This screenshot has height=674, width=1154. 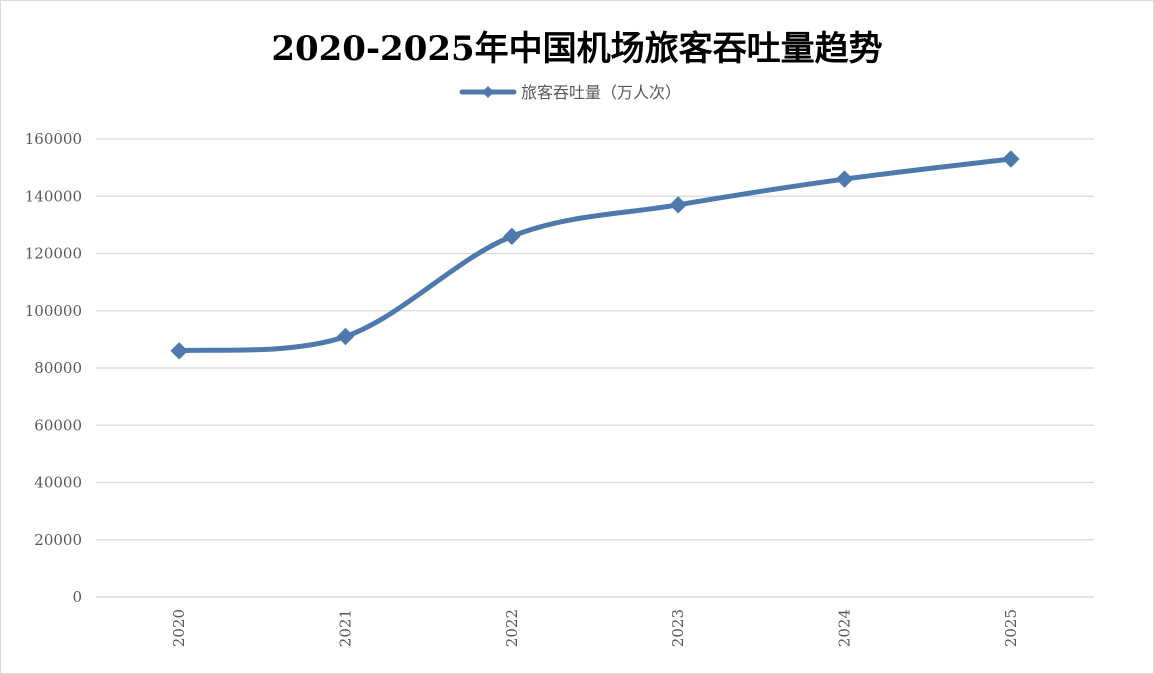 What do you see at coordinates (53, 254) in the screenshot?
I see `y-tick-label: 120000` at bounding box center [53, 254].